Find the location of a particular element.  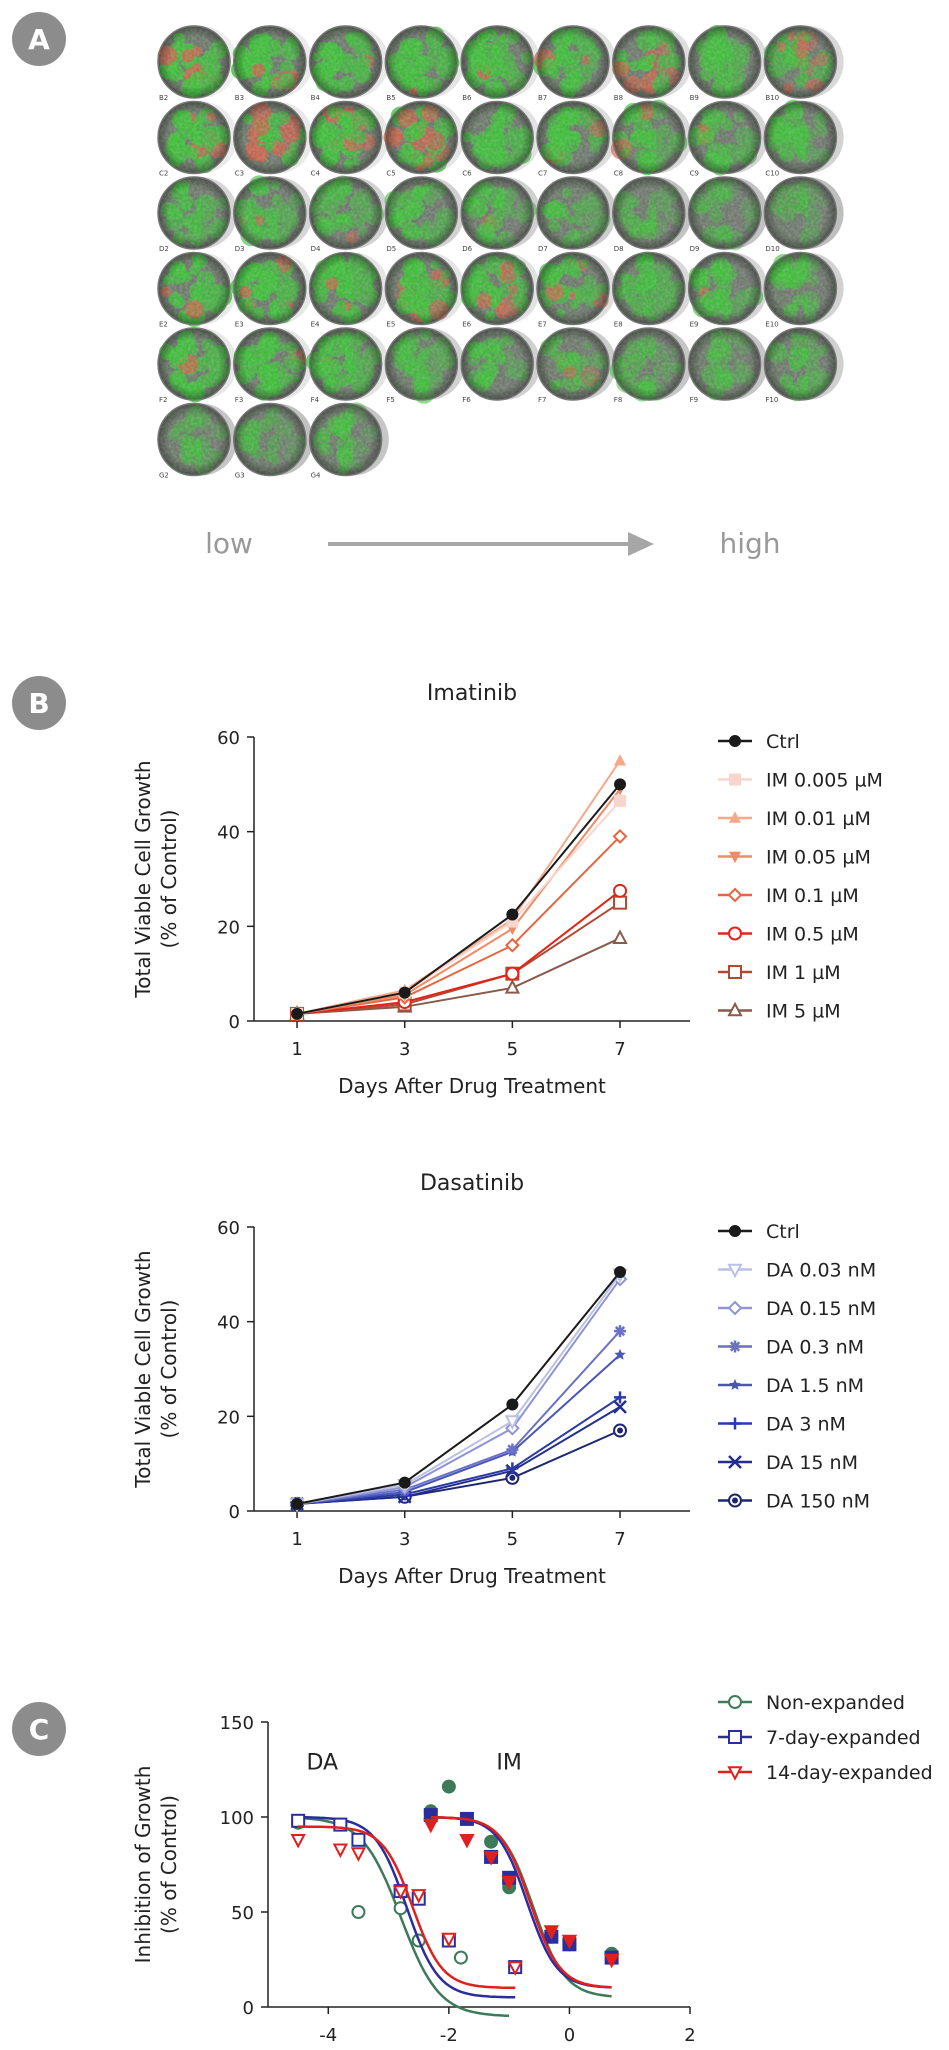

legend-item: IM 1 µM is located at coordinates (779, 973).